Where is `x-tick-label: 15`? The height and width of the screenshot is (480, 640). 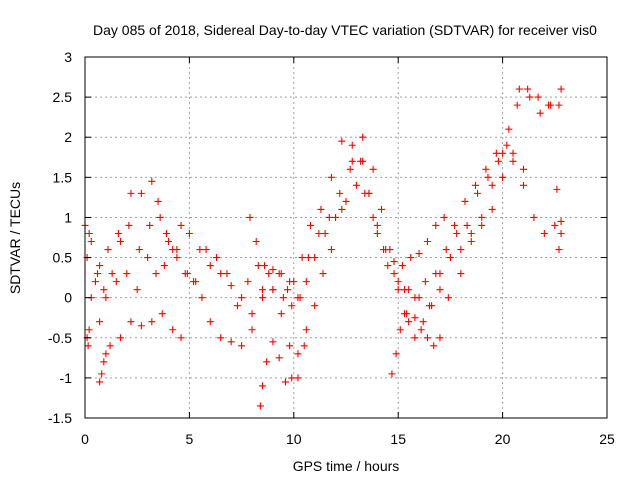 x-tick-label: 15 is located at coordinates (398, 439).